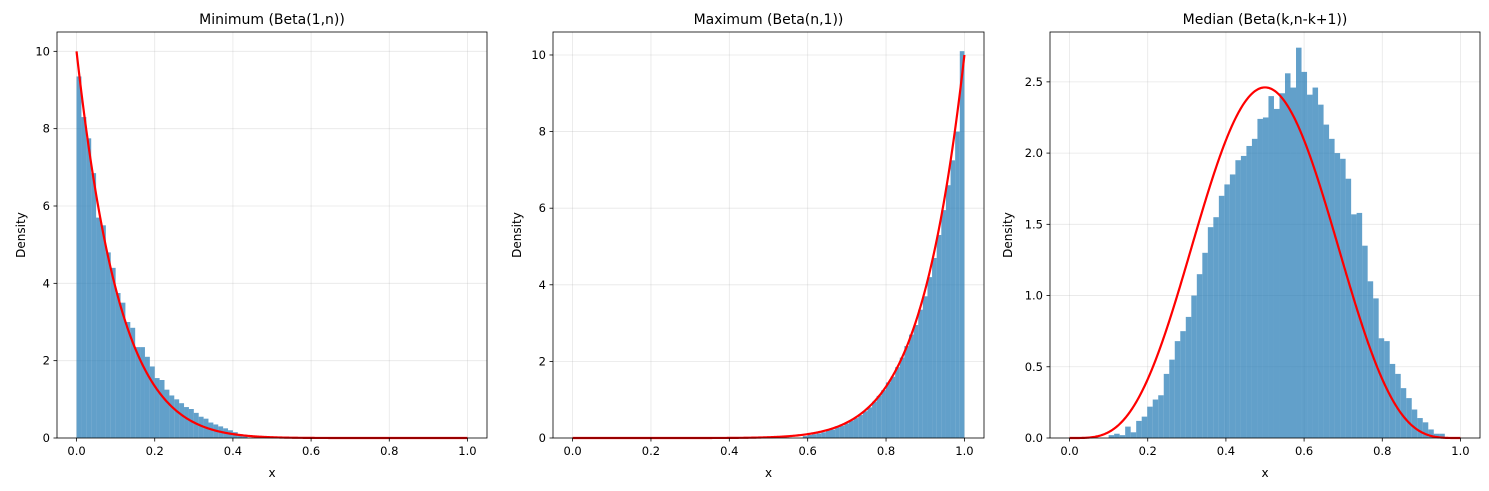  Describe the element at coordinates (46, 438) in the screenshot. I see `y-tick-label: 0` at that location.